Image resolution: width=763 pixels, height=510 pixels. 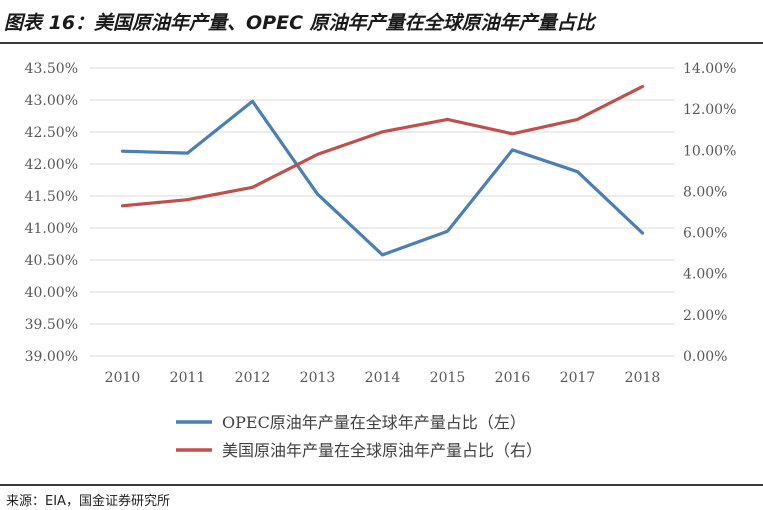 I want to click on x-axis-tick-label: 2013, so click(x=318, y=378).